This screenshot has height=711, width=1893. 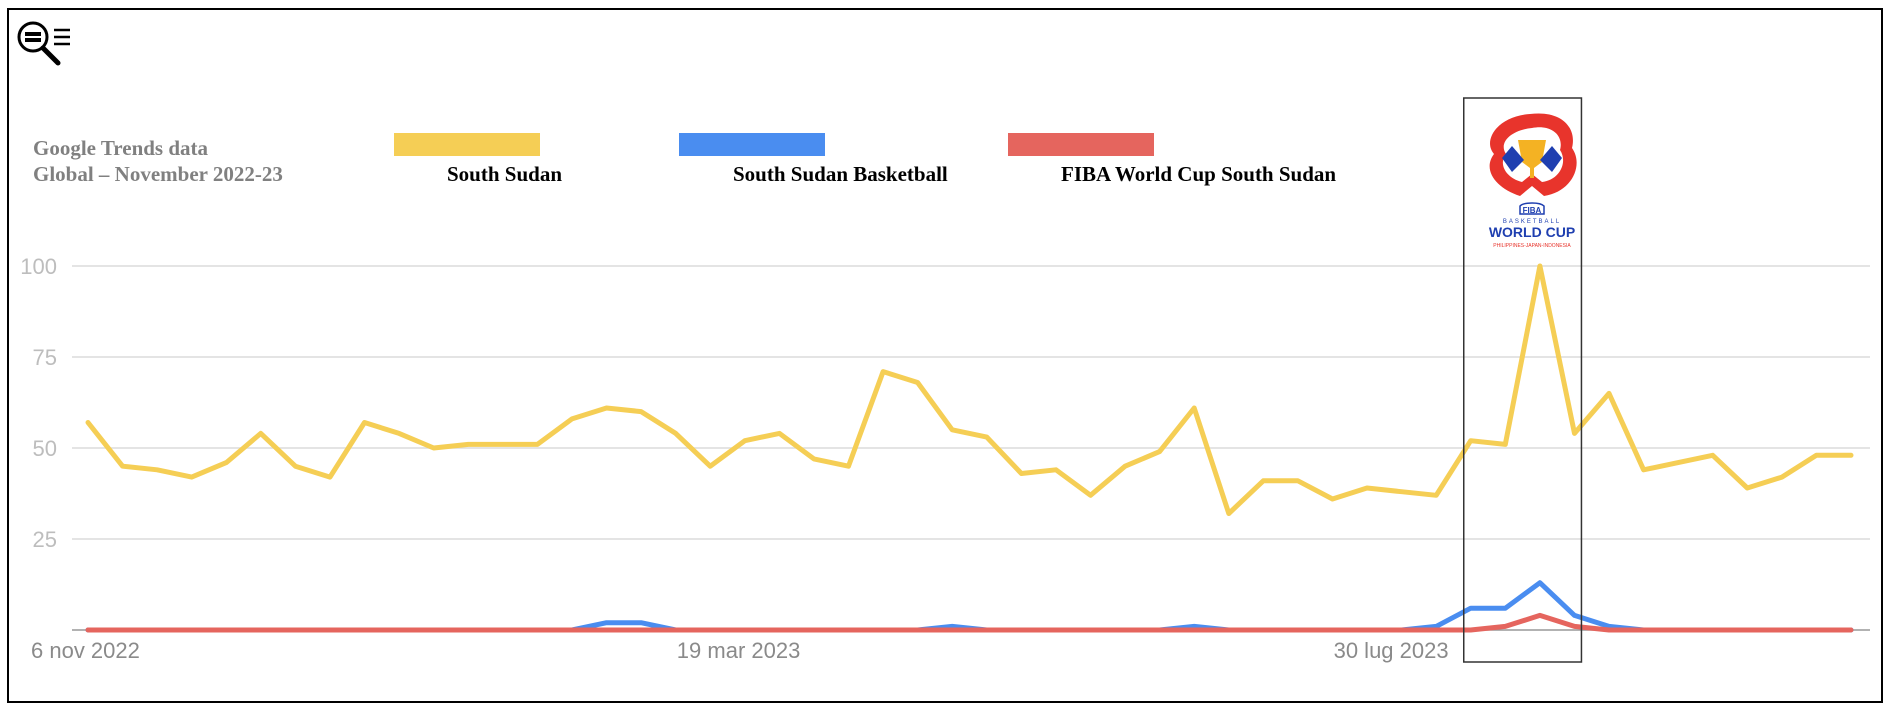 I want to click on legend-swatch-fiba, so click(x=1081, y=144).